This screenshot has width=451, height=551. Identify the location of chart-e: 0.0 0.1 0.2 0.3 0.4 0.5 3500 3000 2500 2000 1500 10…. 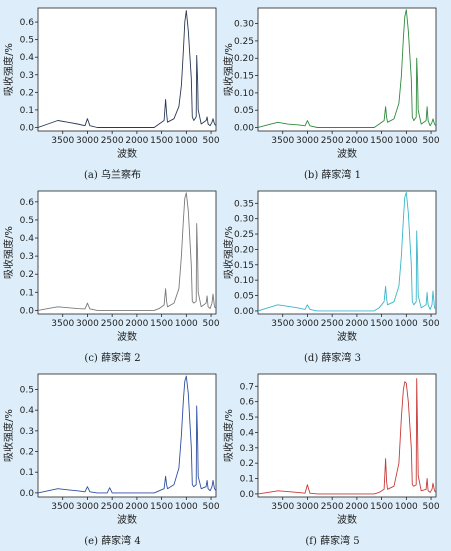
(111, 449).